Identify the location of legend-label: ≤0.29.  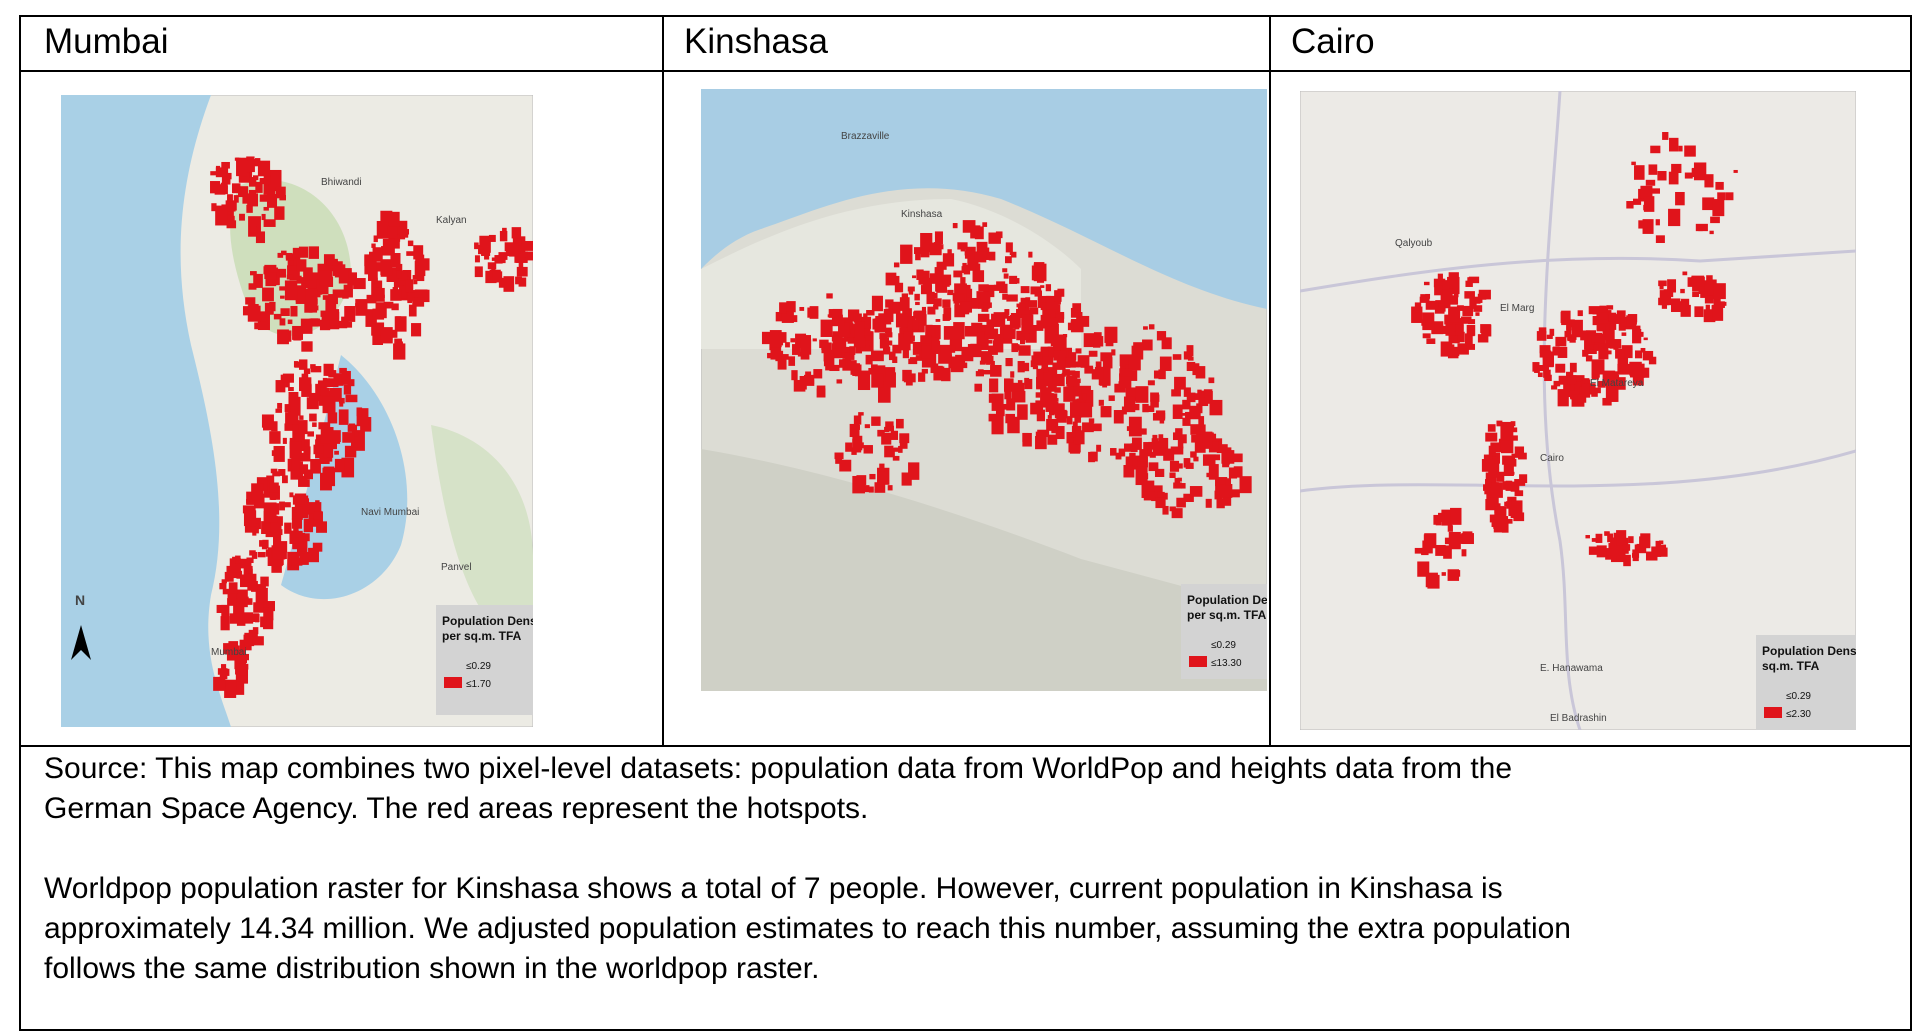
(1798, 696).